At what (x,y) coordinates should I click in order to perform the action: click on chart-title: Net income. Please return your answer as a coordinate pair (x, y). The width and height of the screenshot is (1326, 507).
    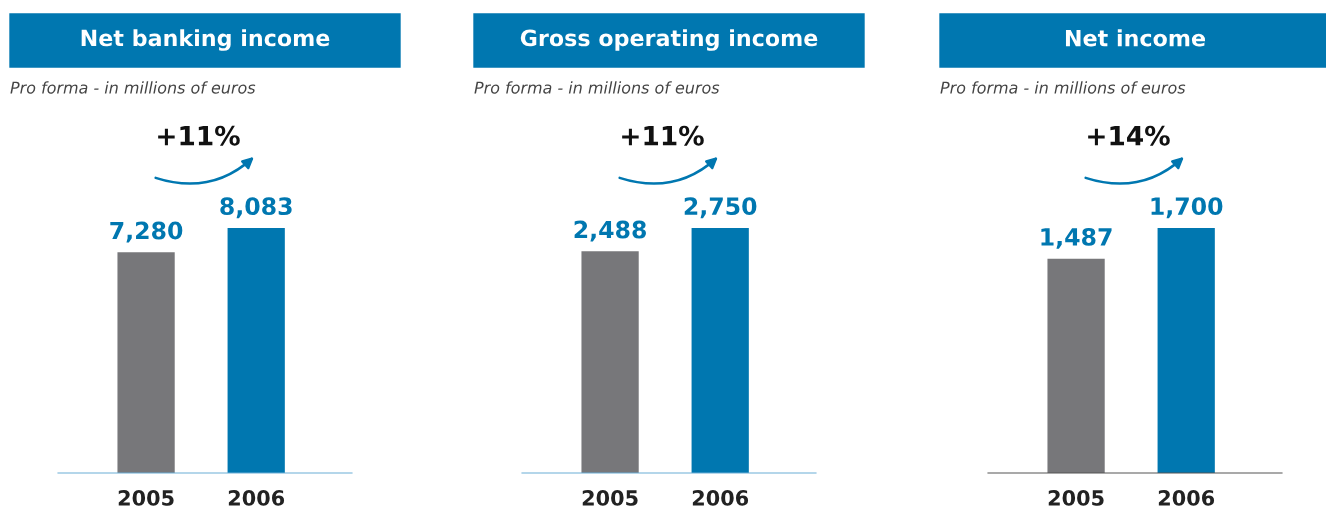
    Looking at the image, I should click on (1135, 38).